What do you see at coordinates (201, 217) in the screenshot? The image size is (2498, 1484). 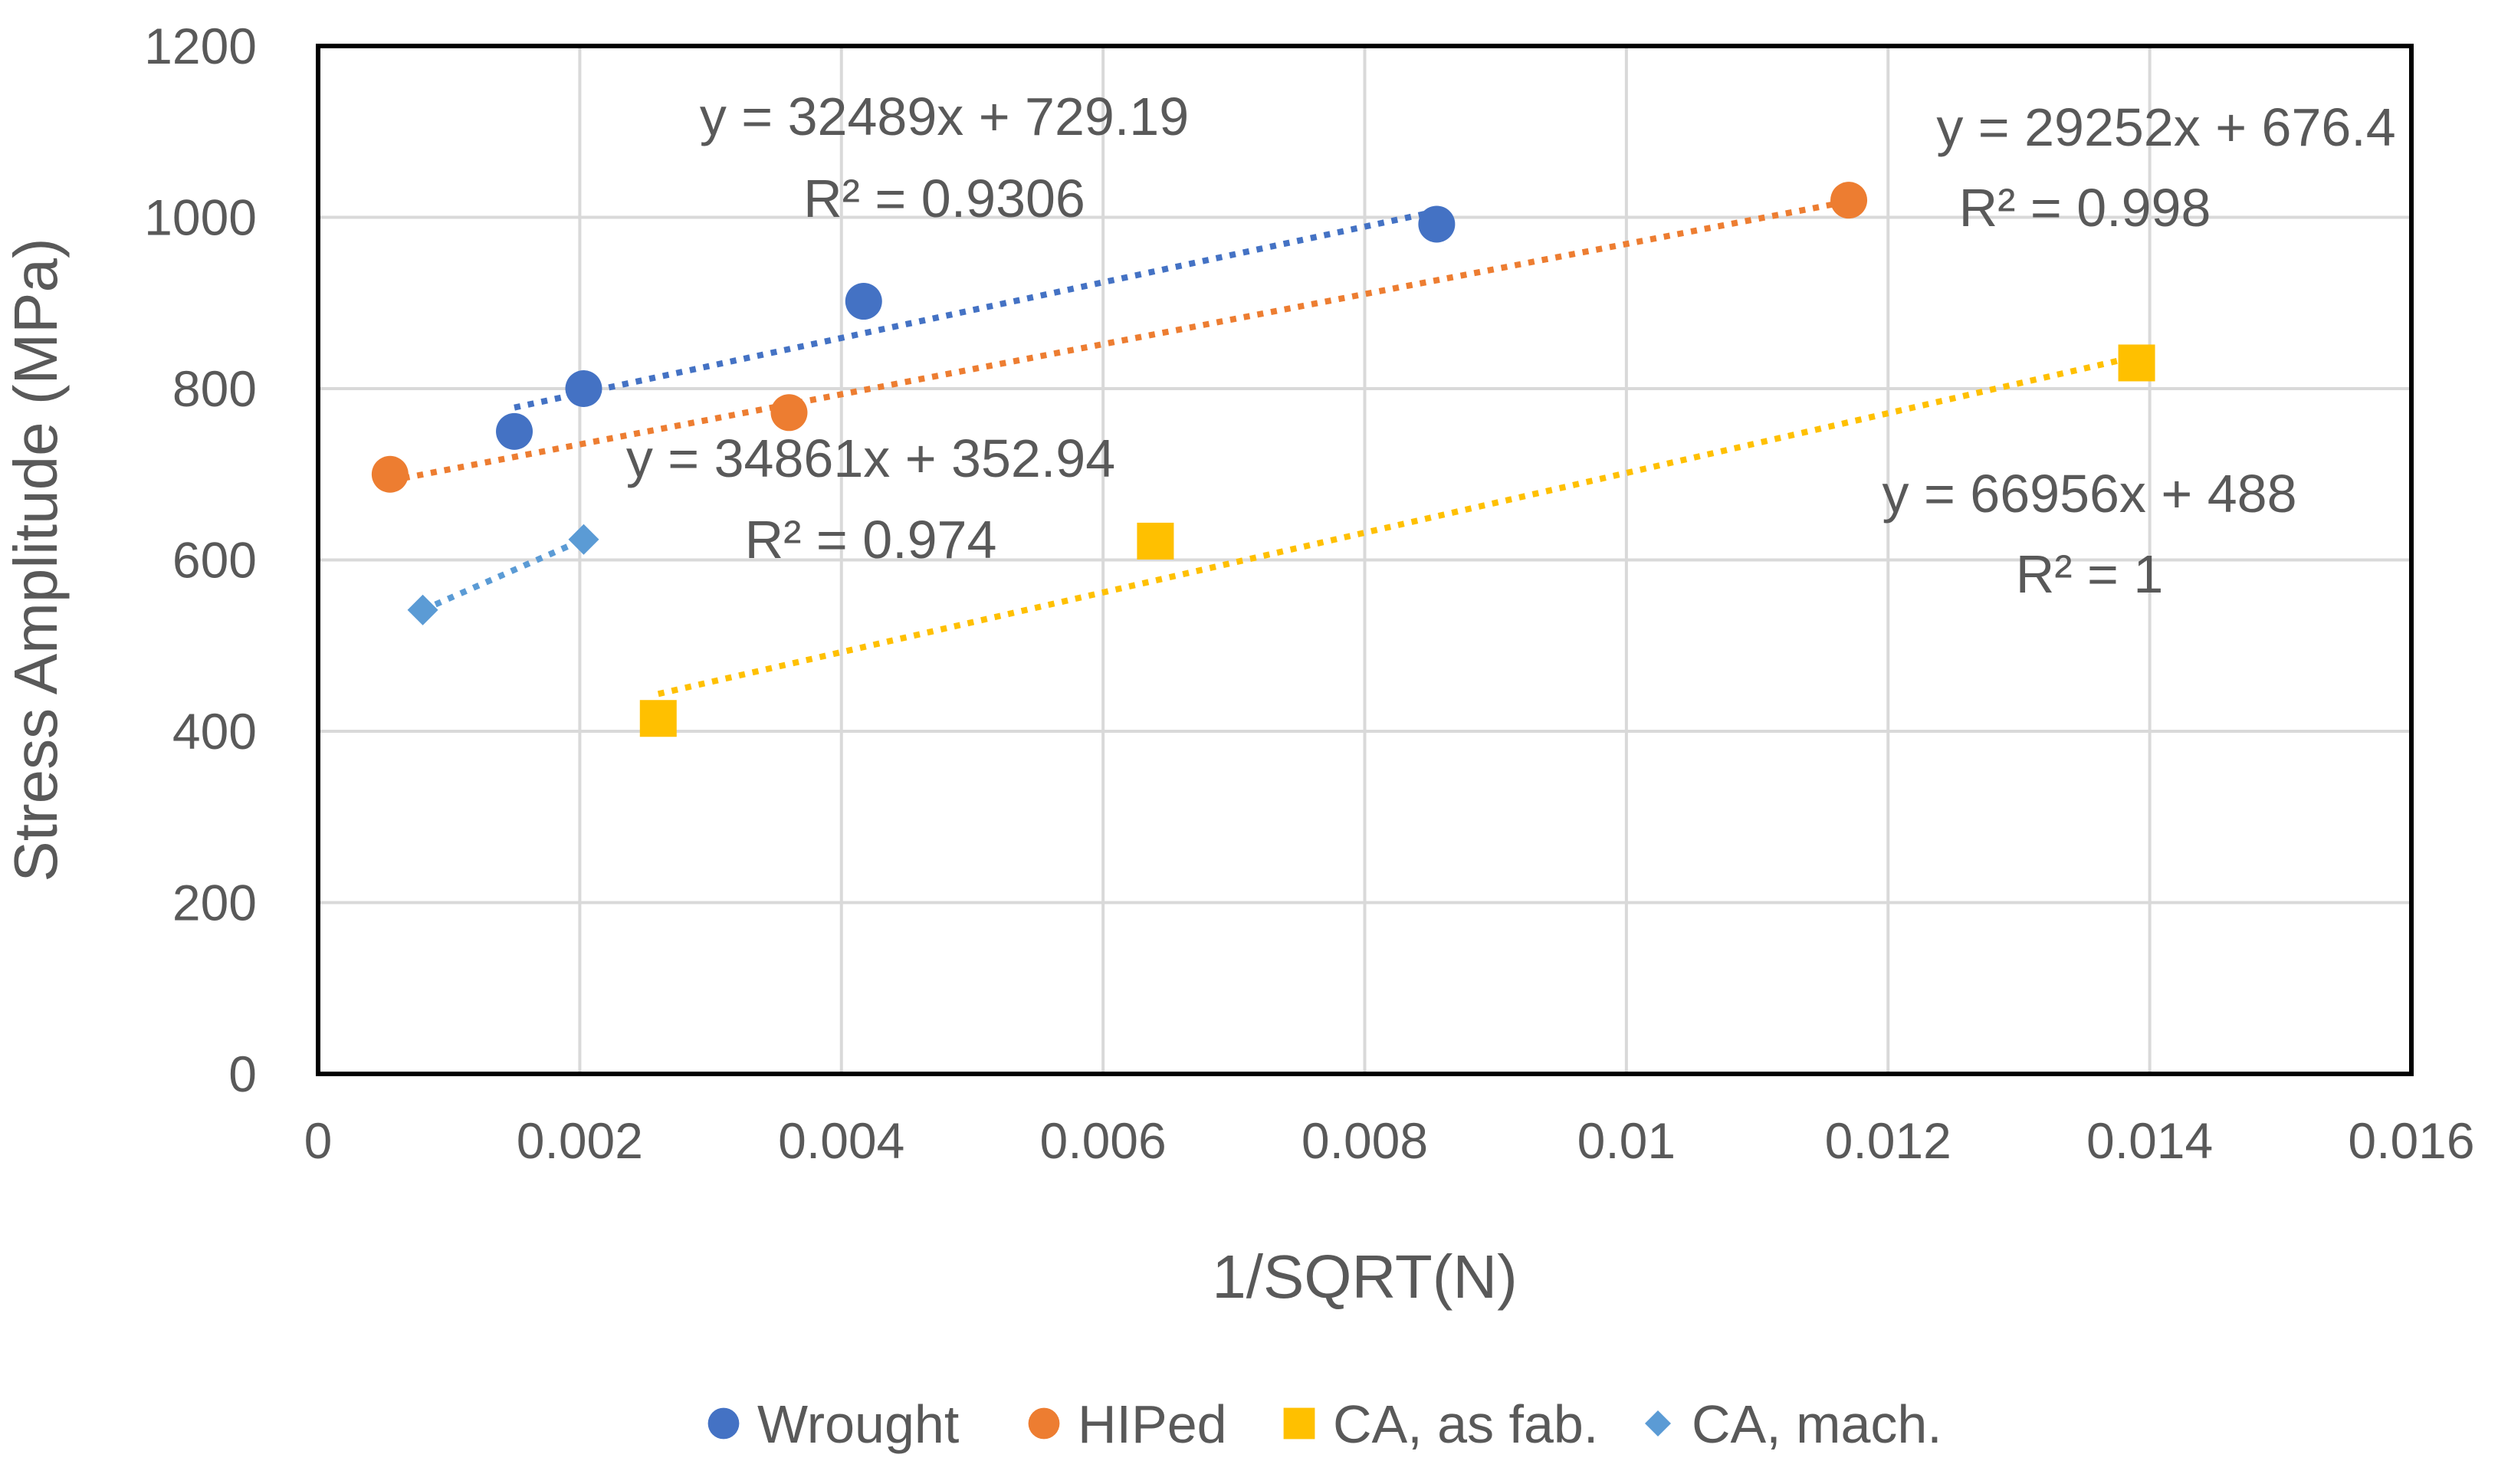 I see `y-tick-label: 1000` at bounding box center [201, 217].